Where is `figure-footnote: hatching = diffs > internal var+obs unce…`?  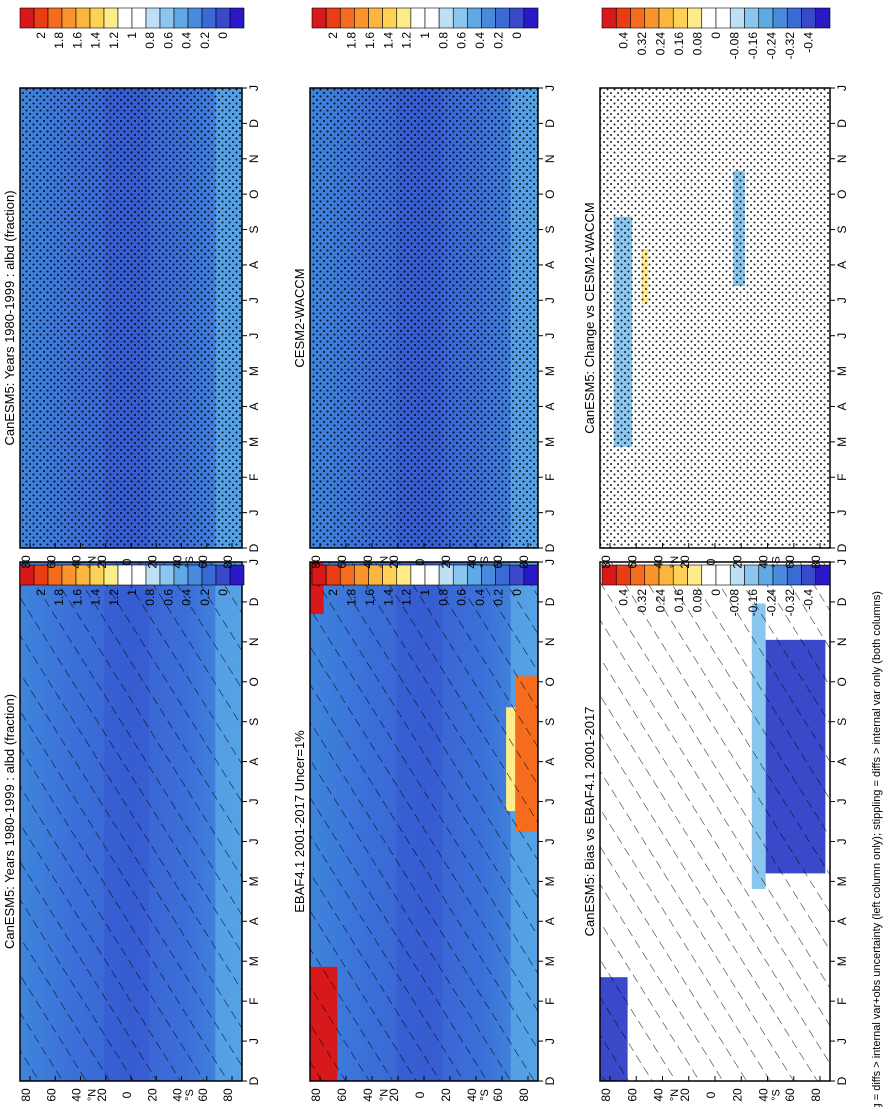
figure-footnote: hatching = diffs > internal var+obs unce… is located at coordinates (877, 849).